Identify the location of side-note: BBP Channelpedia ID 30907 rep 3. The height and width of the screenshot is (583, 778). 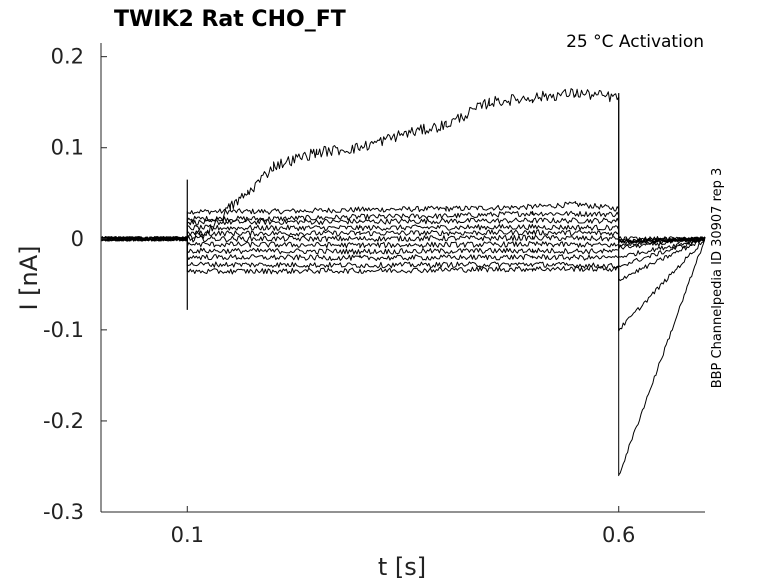
(717, 278).